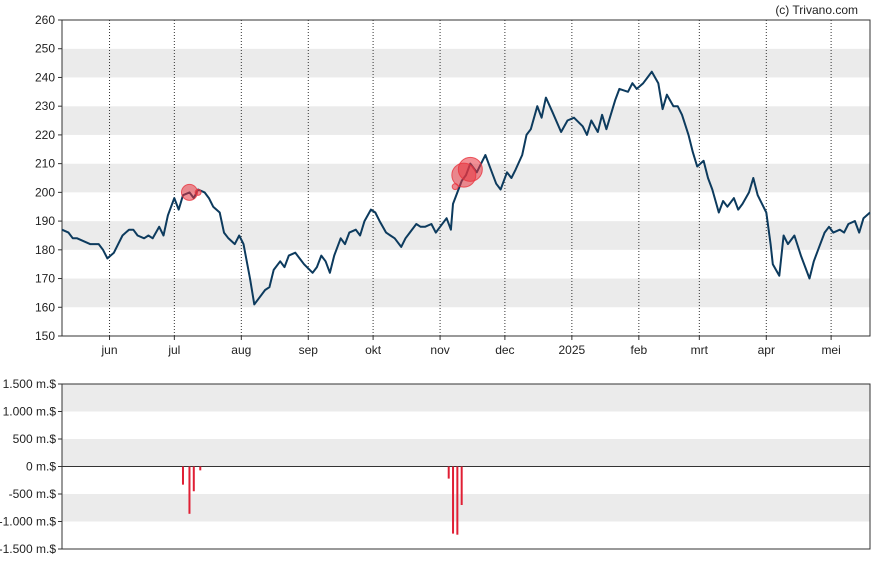 The width and height of the screenshot is (888, 565). I want to click on y-tick-label: 0 m.$, so click(41, 467).